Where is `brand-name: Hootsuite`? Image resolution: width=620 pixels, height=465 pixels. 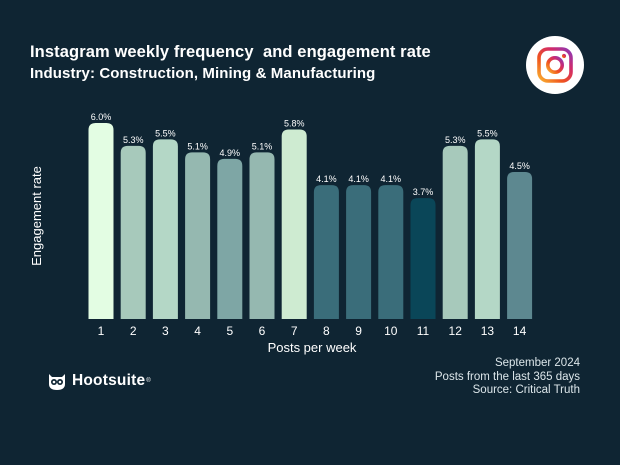
brand-name: Hootsuite is located at coordinates (109, 380).